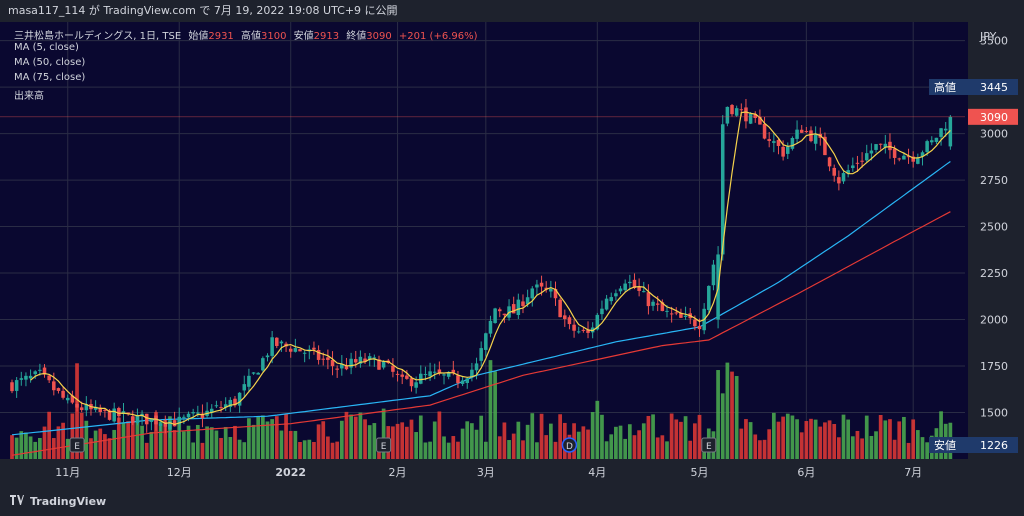 Image resolution: width=1024 pixels, height=516 pixels. What do you see at coordinates (29, 96) in the screenshot?
I see `legend-volume: 出来高` at bounding box center [29, 96].